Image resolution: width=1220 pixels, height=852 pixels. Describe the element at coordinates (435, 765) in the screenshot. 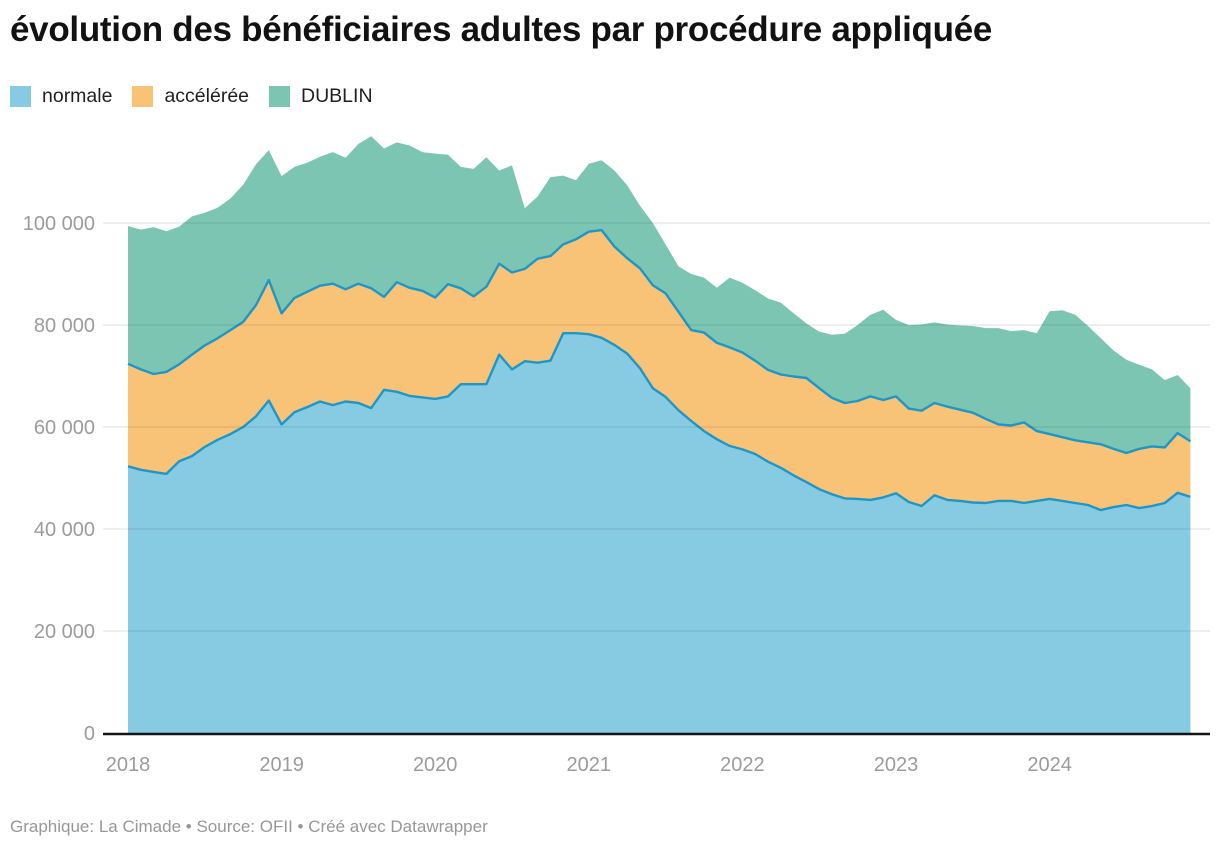

I see `x-axis-tick-label: 2020` at that location.